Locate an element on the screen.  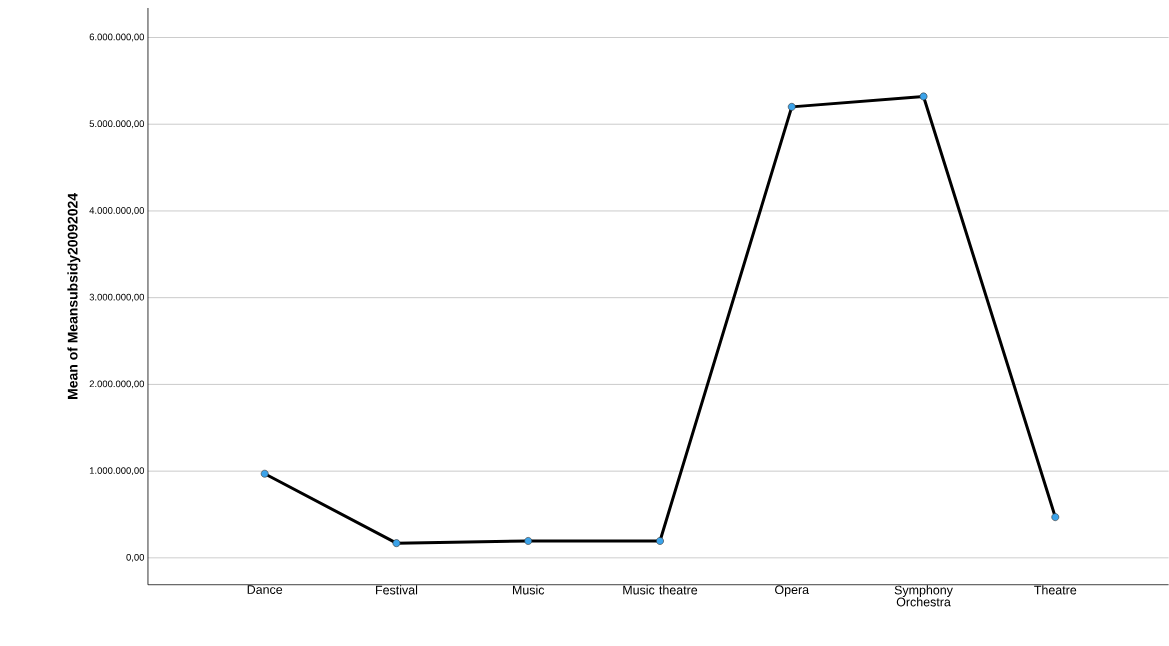
x-tick-label: Theatre is located at coordinates (1055, 590).